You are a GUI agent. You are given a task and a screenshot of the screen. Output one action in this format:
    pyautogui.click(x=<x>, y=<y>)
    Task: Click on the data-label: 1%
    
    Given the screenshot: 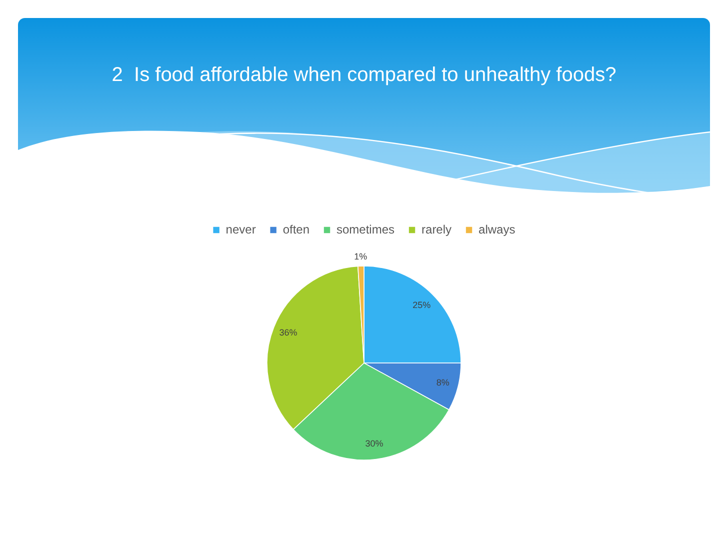 What is the action you would take?
    pyautogui.click(x=361, y=257)
    